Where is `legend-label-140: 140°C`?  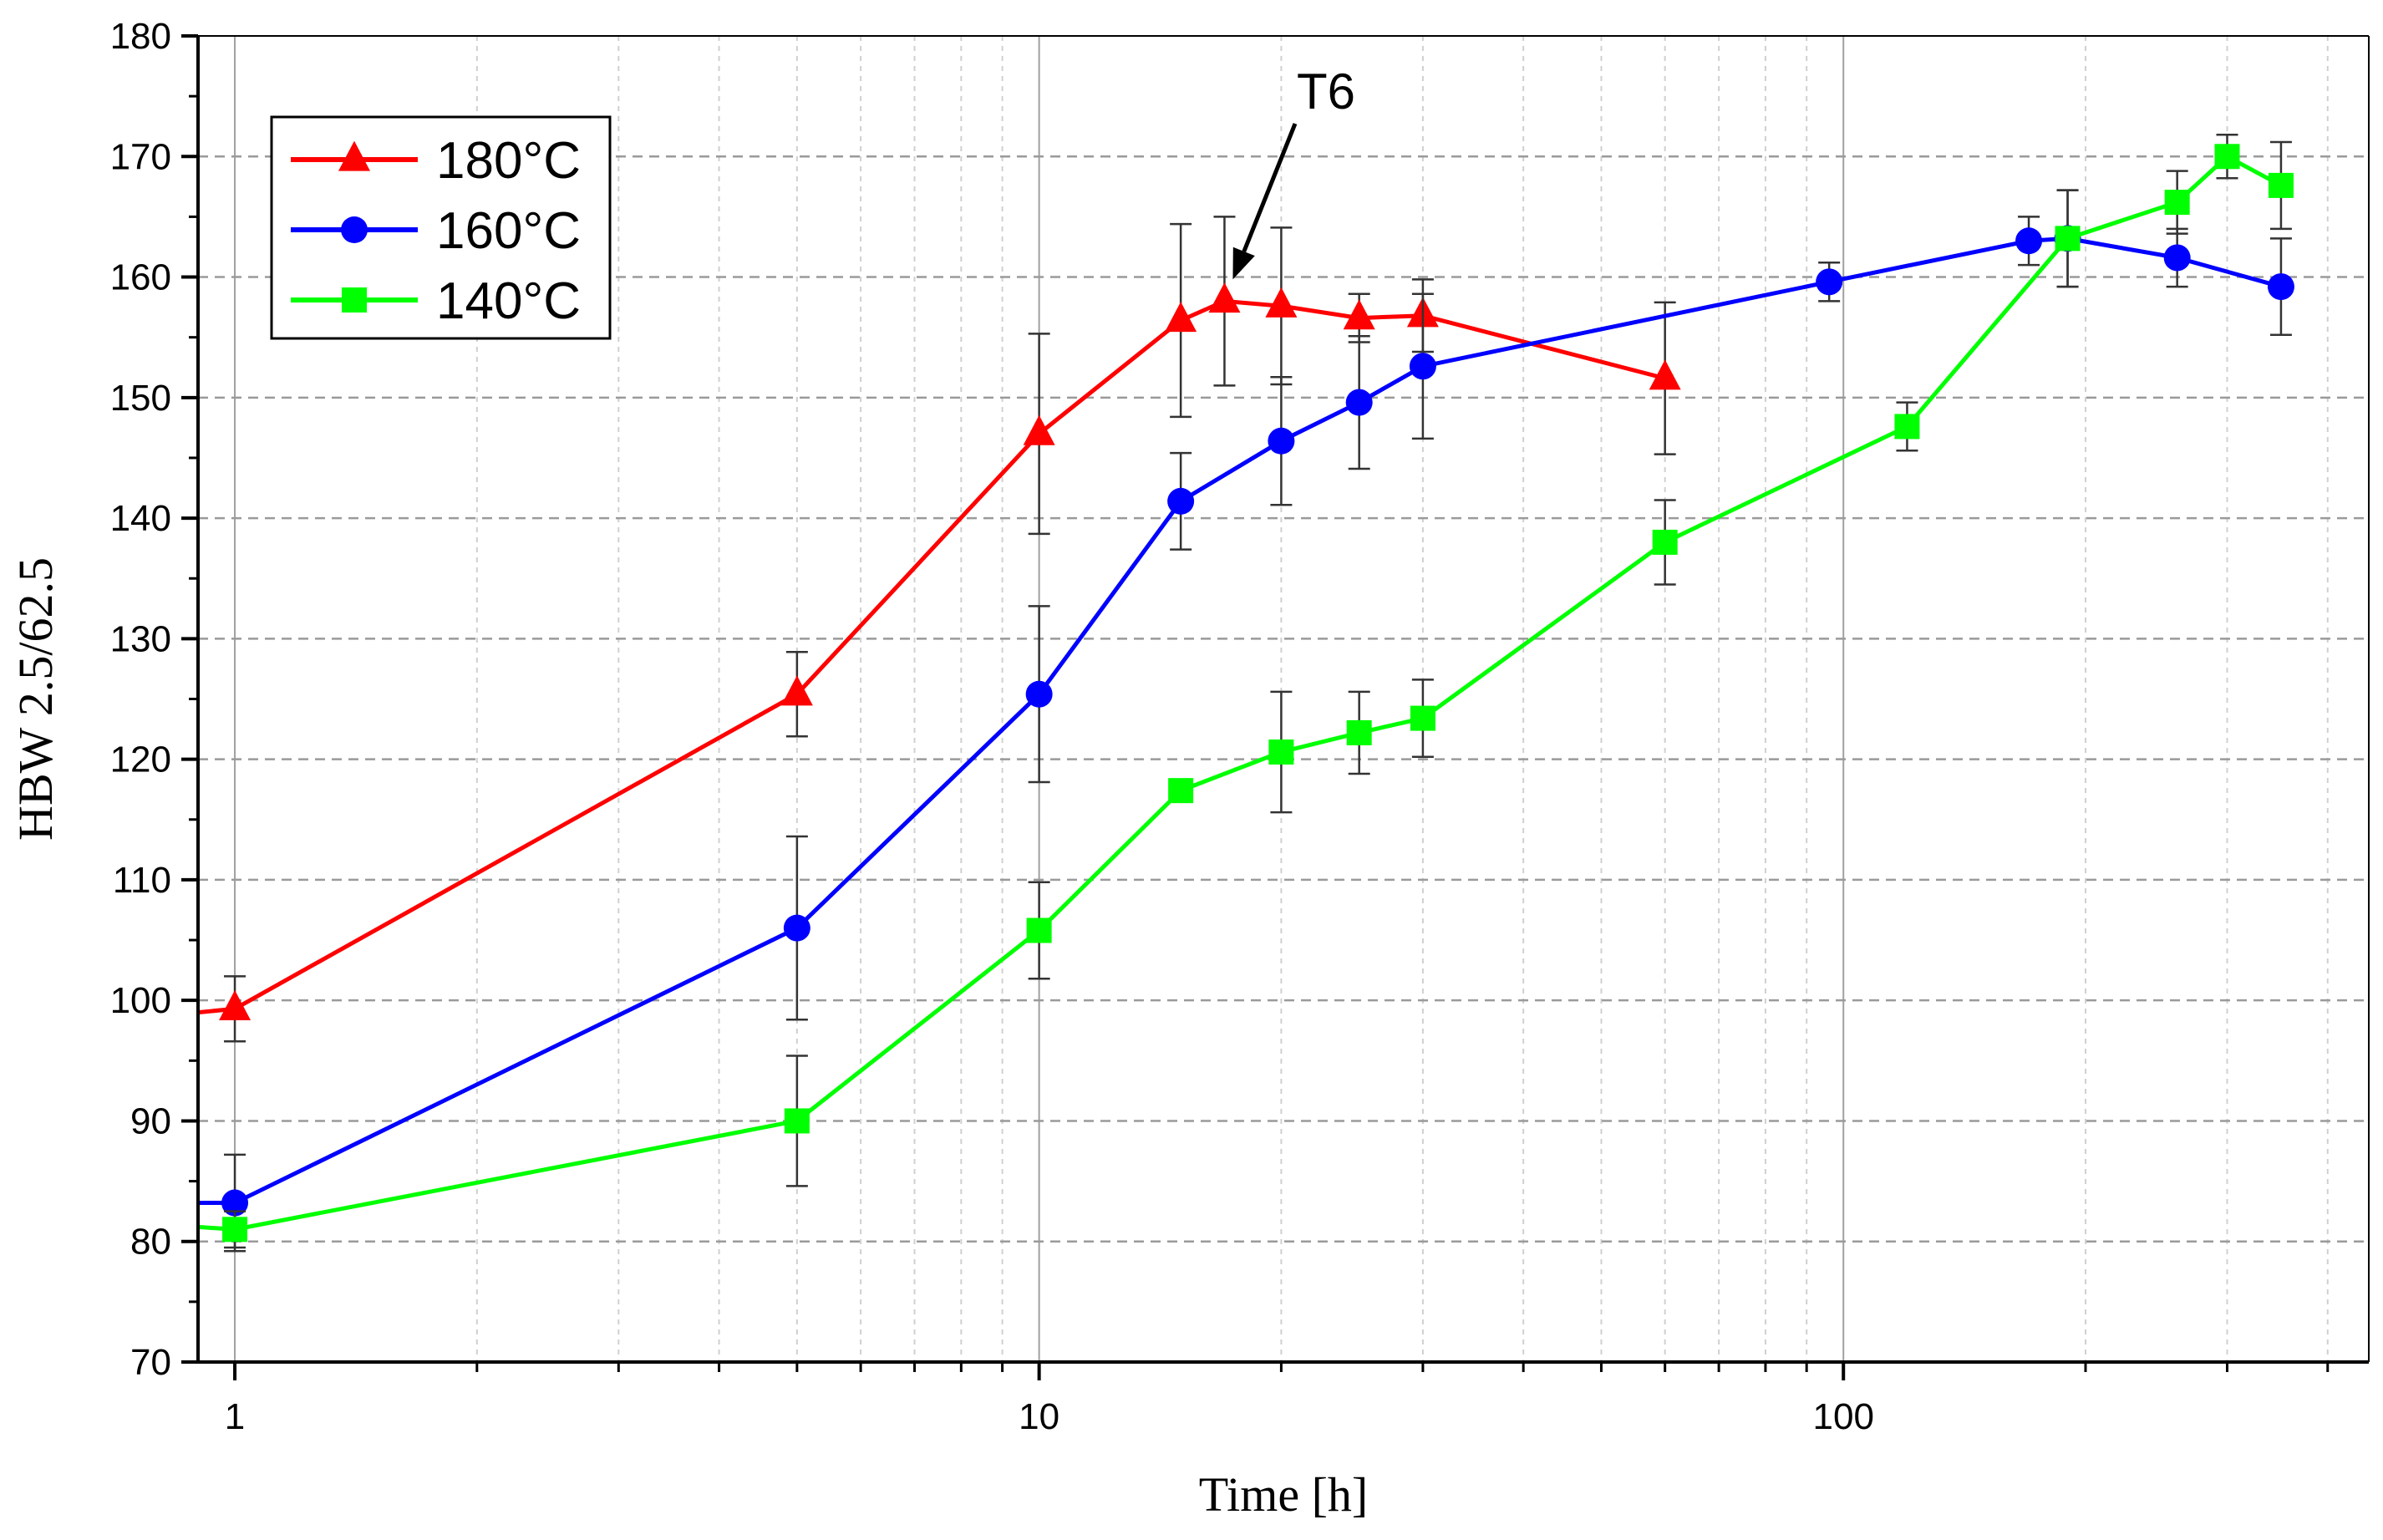
legend-label-140: 140°C is located at coordinates (508, 301).